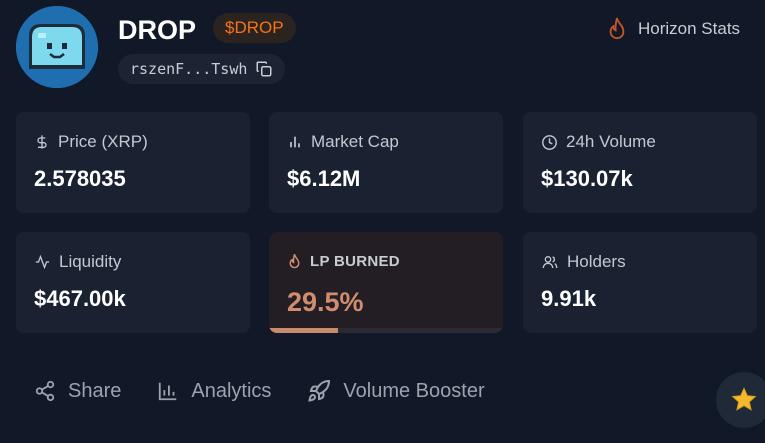 The width and height of the screenshot is (765, 443). What do you see at coordinates (386, 282) in the screenshot?
I see `stat-card-lp-burned: LP BURNED 29.5%` at bounding box center [386, 282].